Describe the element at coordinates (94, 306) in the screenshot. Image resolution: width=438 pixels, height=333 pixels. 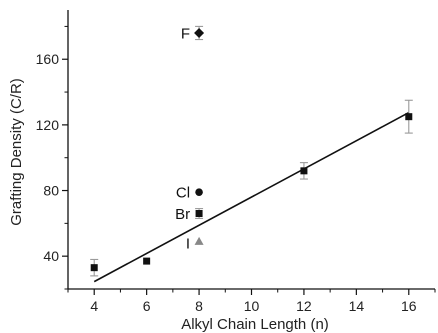
I see `x-tick-label-4: 4` at that location.